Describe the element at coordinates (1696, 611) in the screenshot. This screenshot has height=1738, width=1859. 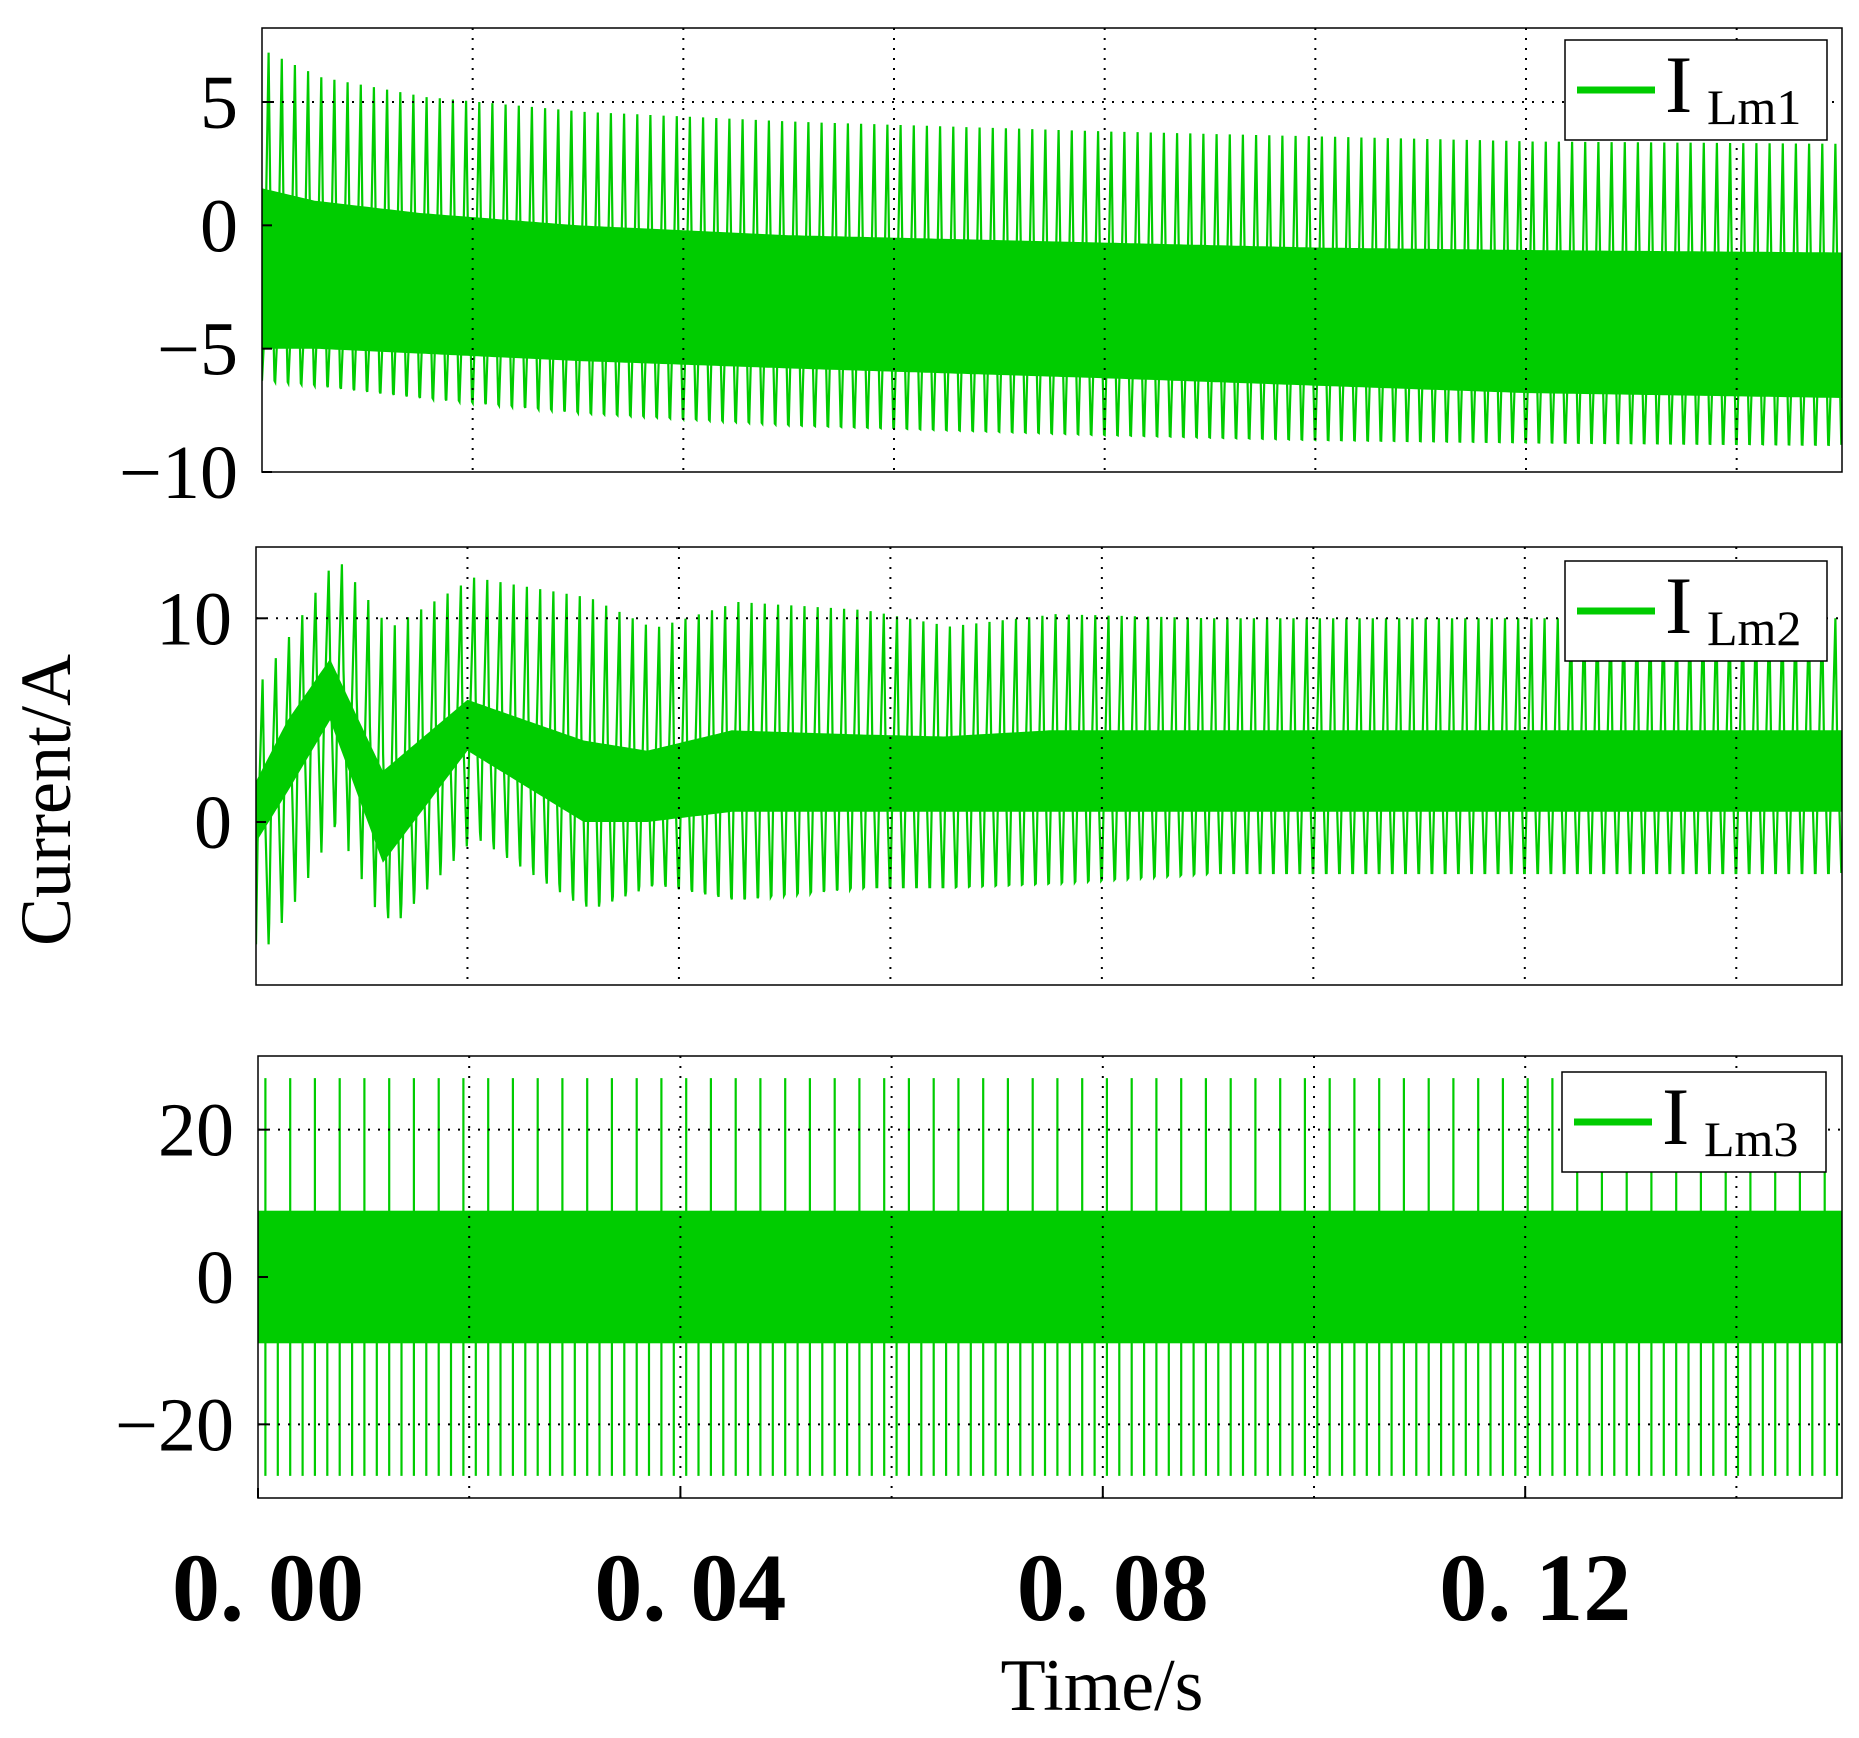
I see `legend: I Lm2` at that location.